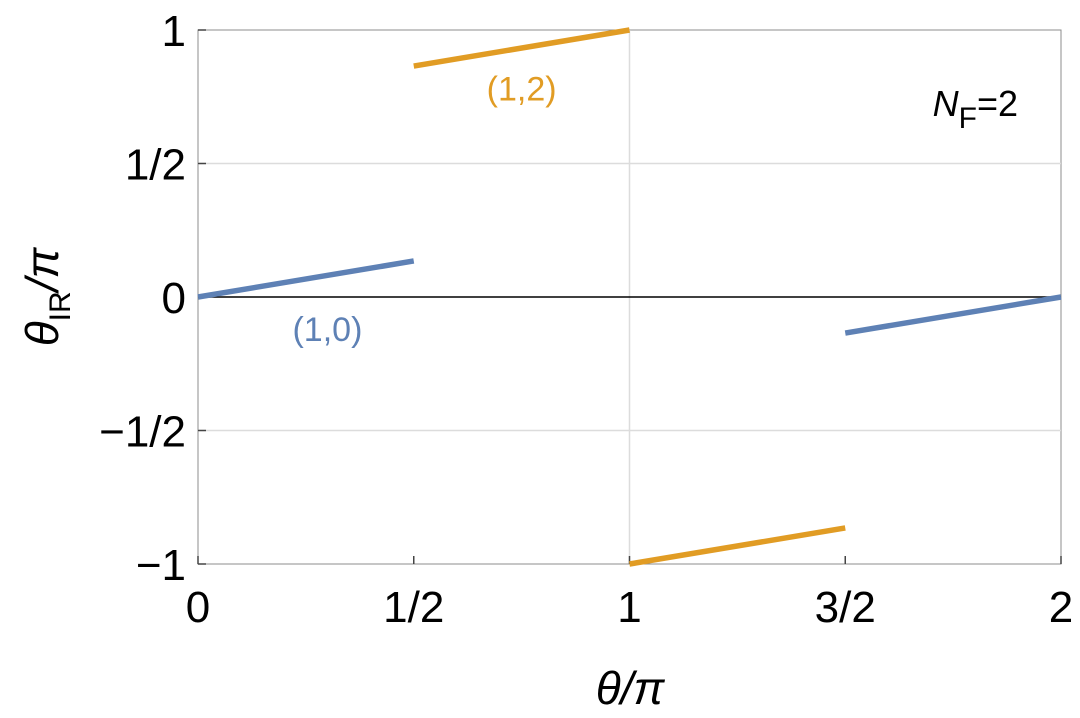 This screenshot has height=718, width=1080. What do you see at coordinates (174, 31) in the screenshot?
I see `y-tick-label: 1` at bounding box center [174, 31].